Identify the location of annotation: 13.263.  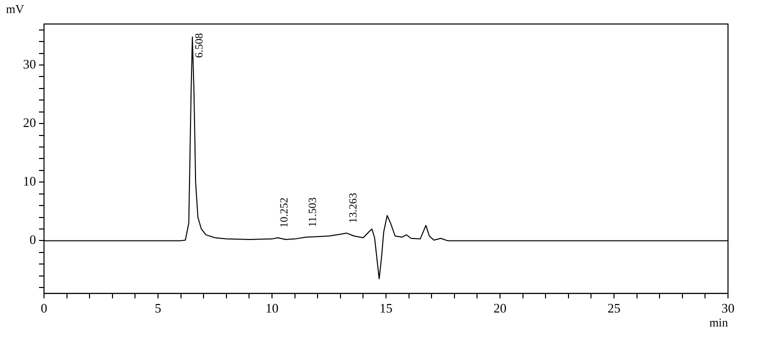
(353, 208).